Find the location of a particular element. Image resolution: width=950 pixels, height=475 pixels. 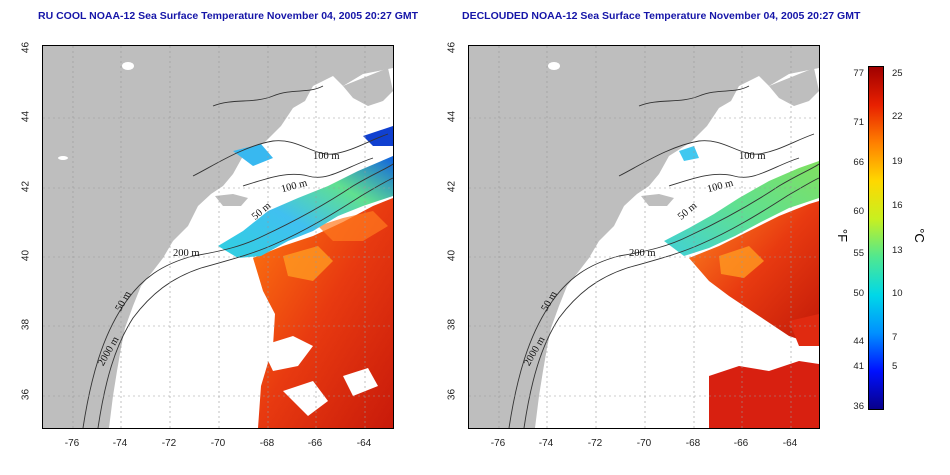

colorbar-f-tick: 55 is located at coordinates (858, 253).